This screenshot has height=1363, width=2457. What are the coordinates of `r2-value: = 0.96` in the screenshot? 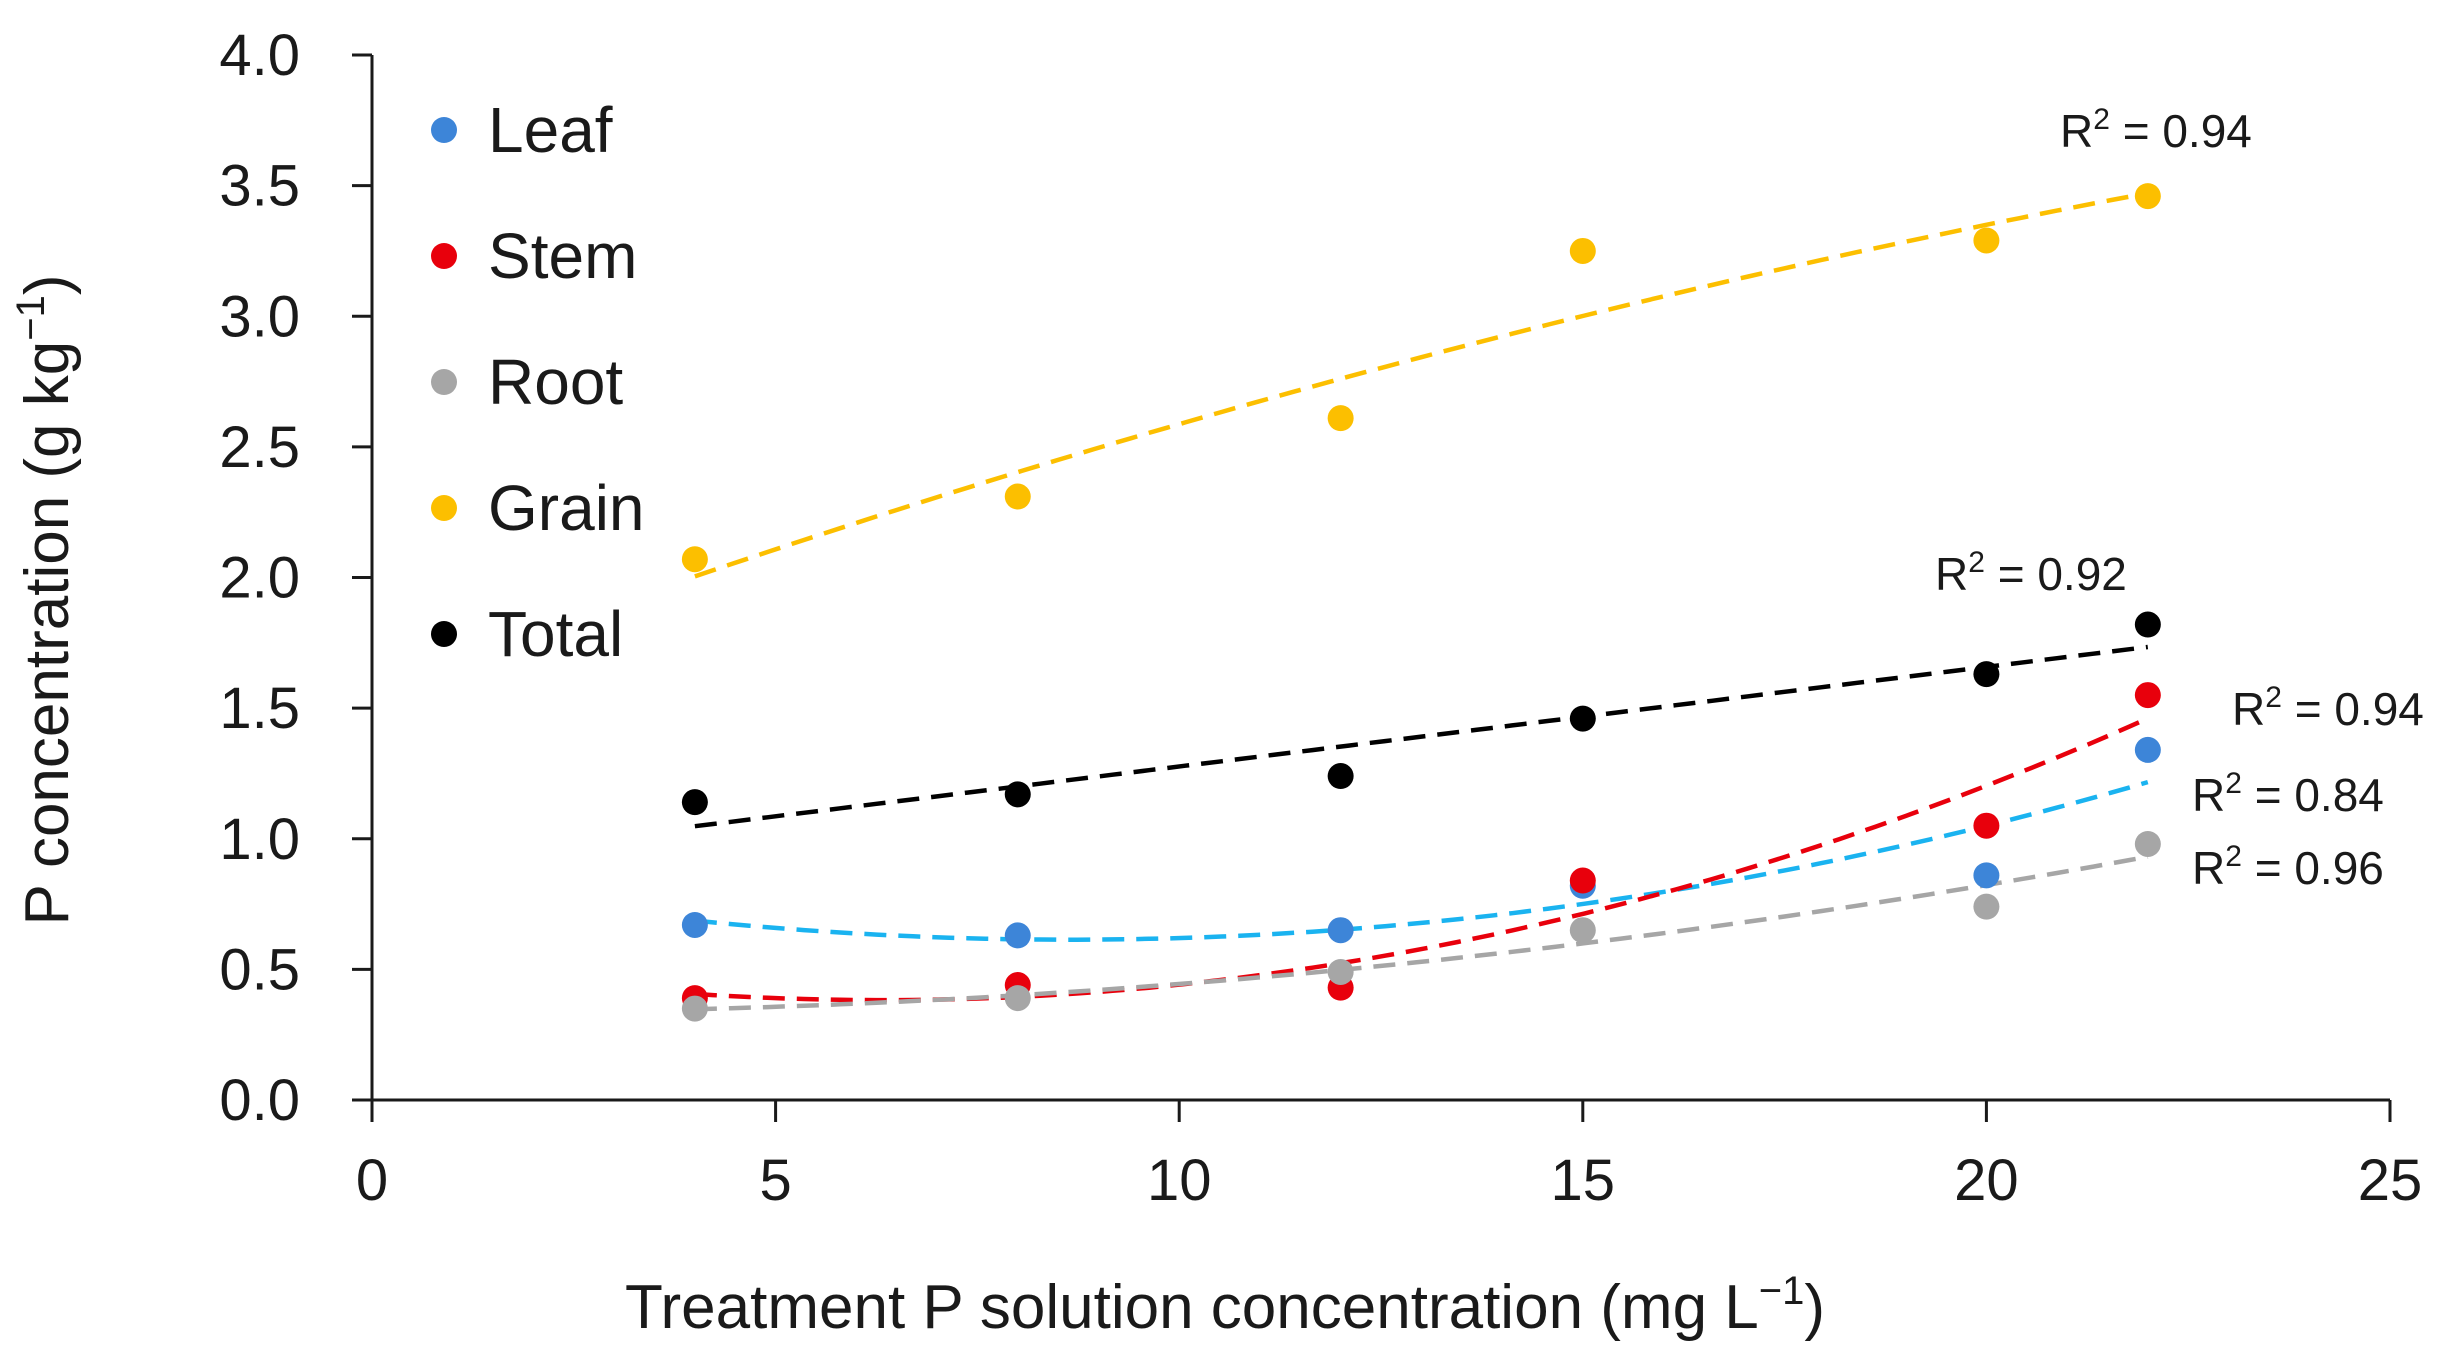 It's located at (2313, 868).